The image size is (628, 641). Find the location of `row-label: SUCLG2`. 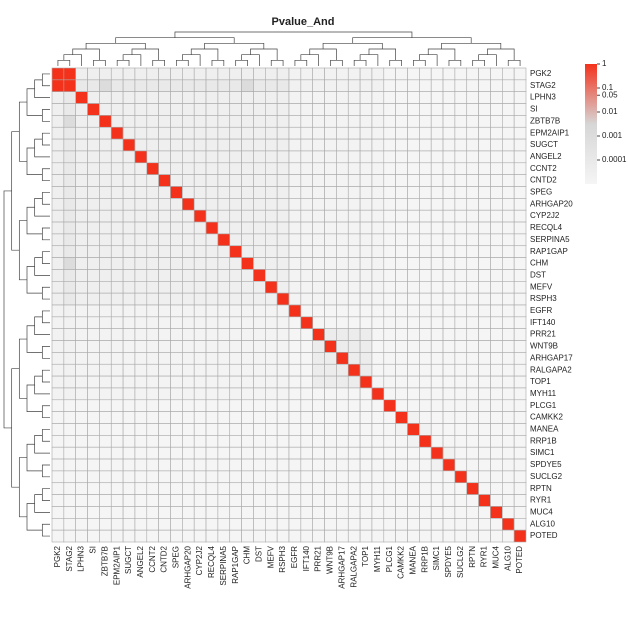

row-label: SUCLG2 is located at coordinates (546, 476).